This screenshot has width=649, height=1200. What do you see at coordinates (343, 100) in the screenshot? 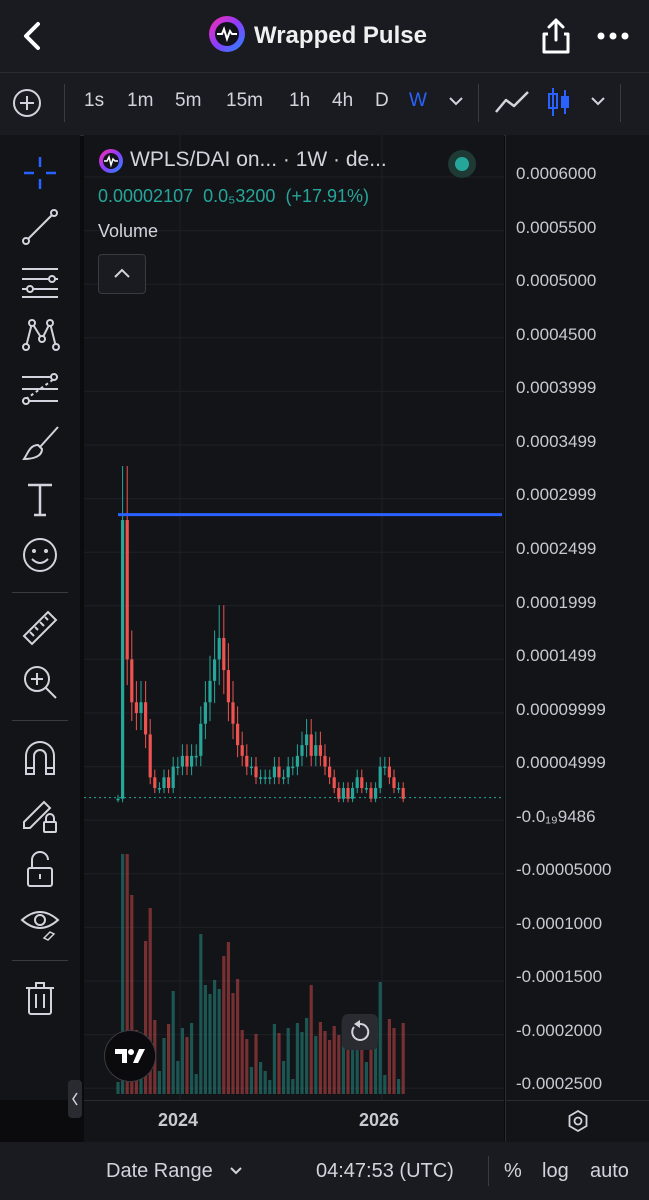
I see `timeframe-4h: 4h` at bounding box center [343, 100].